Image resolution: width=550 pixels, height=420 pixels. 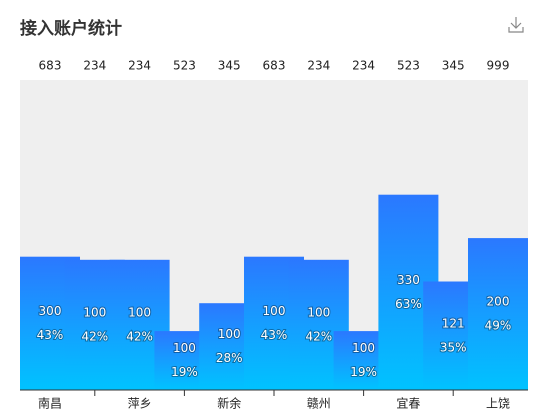 What do you see at coordinates (408, 280) in the screenshot?
I see `count-label: 330` at bounding box center [408, 280].